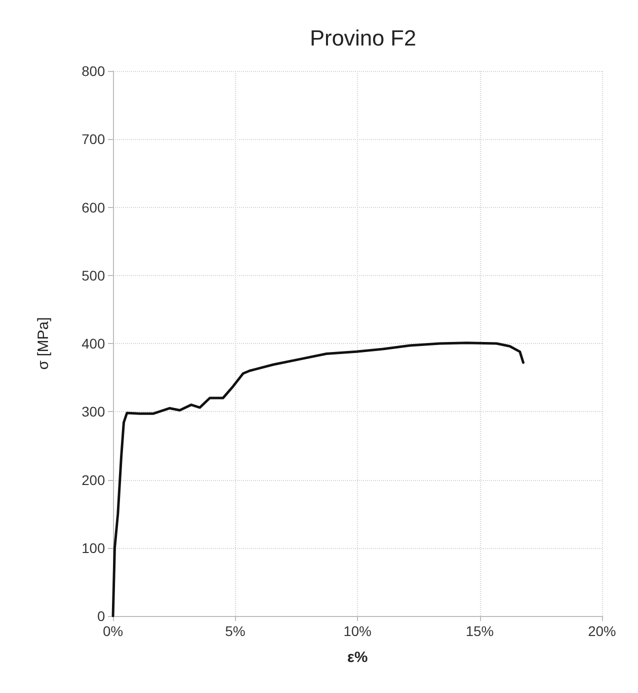  I want to click on y-tick-label: 0, so click(101, 616).